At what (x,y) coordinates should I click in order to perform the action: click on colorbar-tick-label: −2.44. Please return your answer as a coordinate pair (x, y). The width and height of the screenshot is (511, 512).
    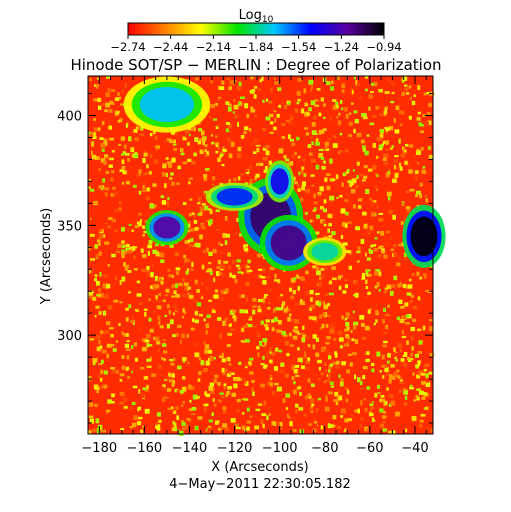
    Looking at the image, I should click on (170, 47).